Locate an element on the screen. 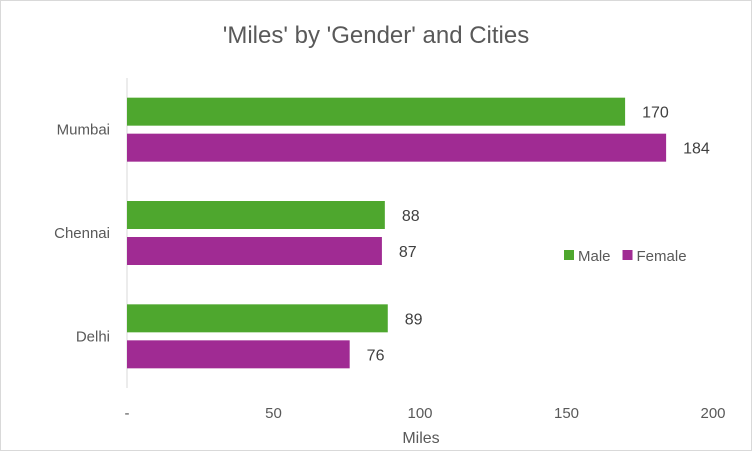  bar-male-chennai is located at coordinates (256, 215).